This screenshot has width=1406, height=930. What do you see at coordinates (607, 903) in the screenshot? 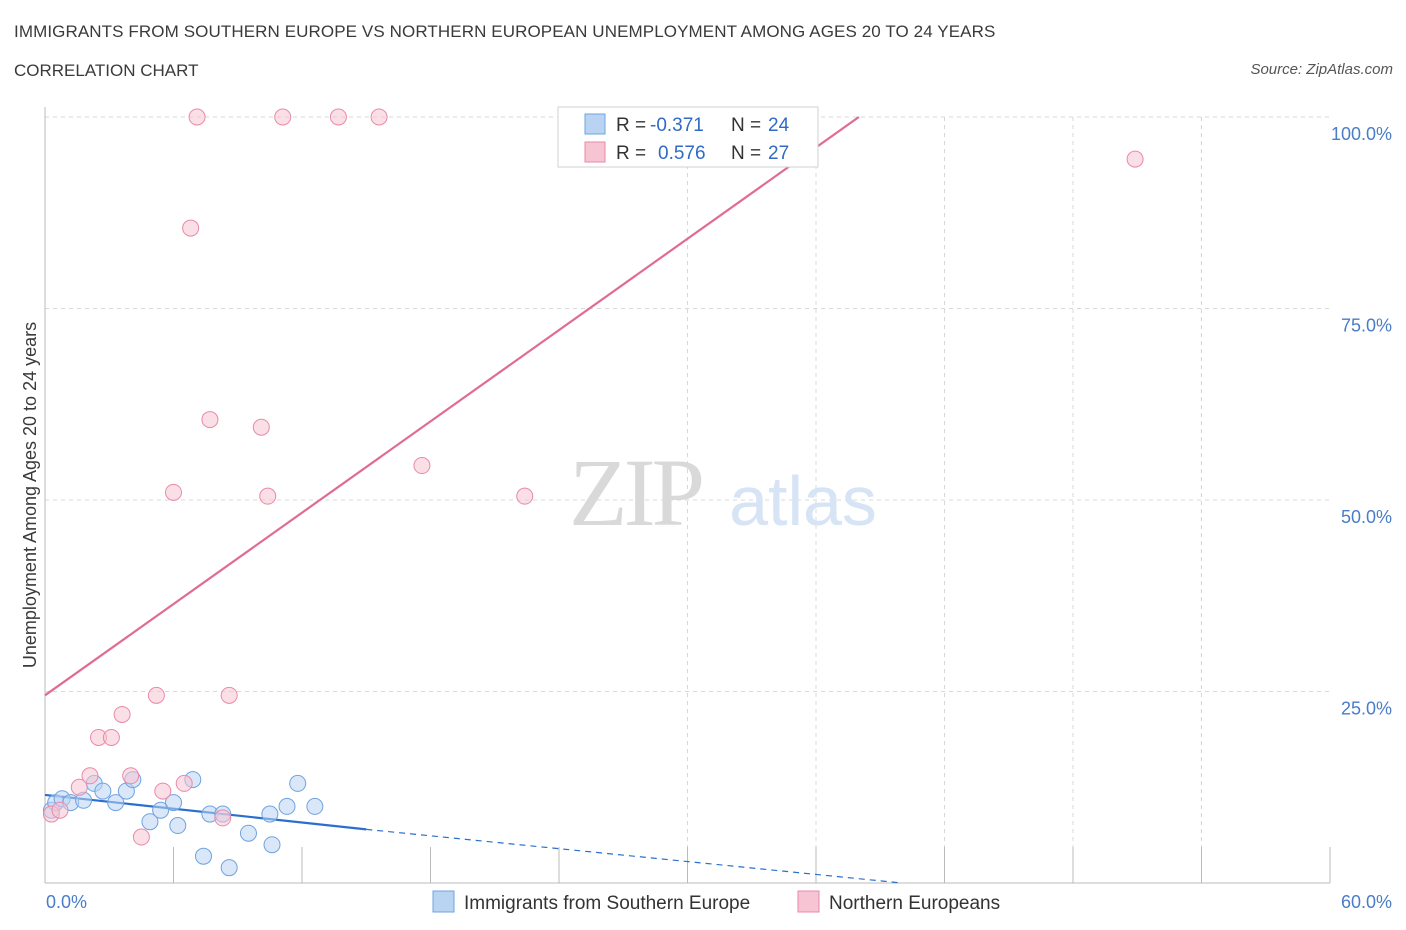
I see `series-legend-blue-label: Immigrants from Southern Europe` at bounding box center [607, 903].